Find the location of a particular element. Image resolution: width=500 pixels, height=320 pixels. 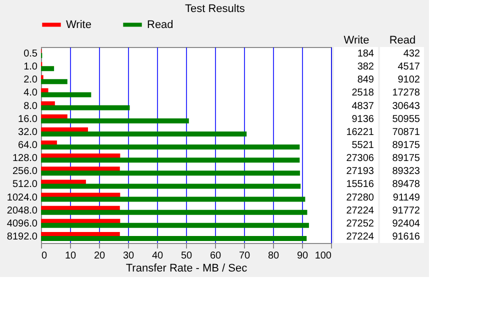

y-tick-label: 8192.0 is located at coordinates (22, 236).